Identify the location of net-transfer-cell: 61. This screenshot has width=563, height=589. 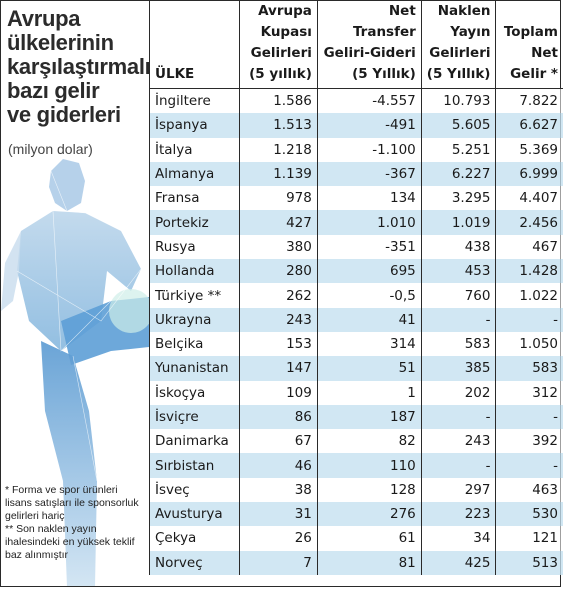
(369, 538).